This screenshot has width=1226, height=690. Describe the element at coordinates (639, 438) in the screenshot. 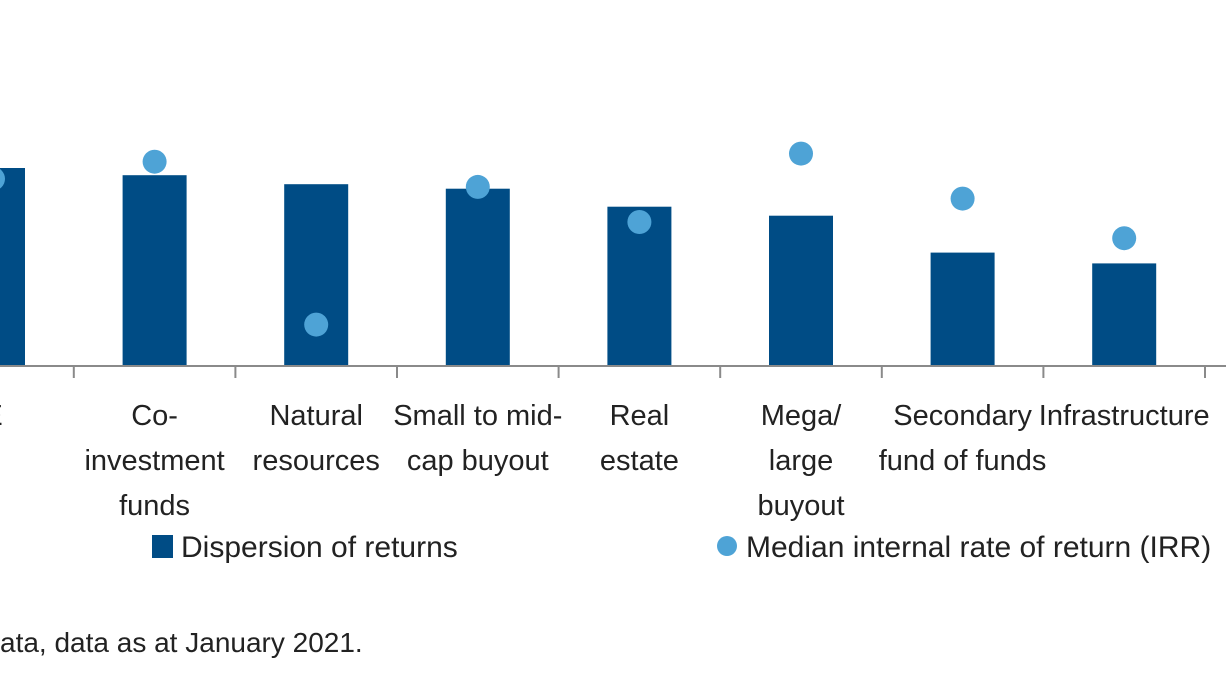

I see `category-label: Real estate` at that location.